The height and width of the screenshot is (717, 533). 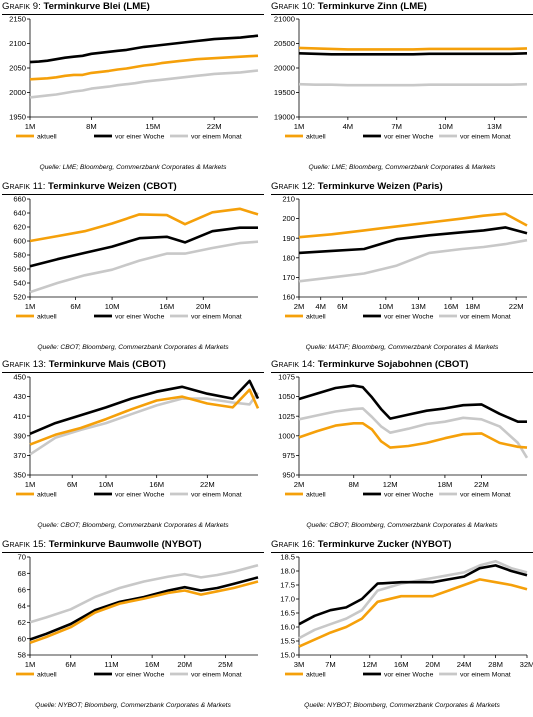 What do you see at coordinates (286, 396) in the screenshot?
I see `y-tick-label: 1050` at bounding box center [286, 396].